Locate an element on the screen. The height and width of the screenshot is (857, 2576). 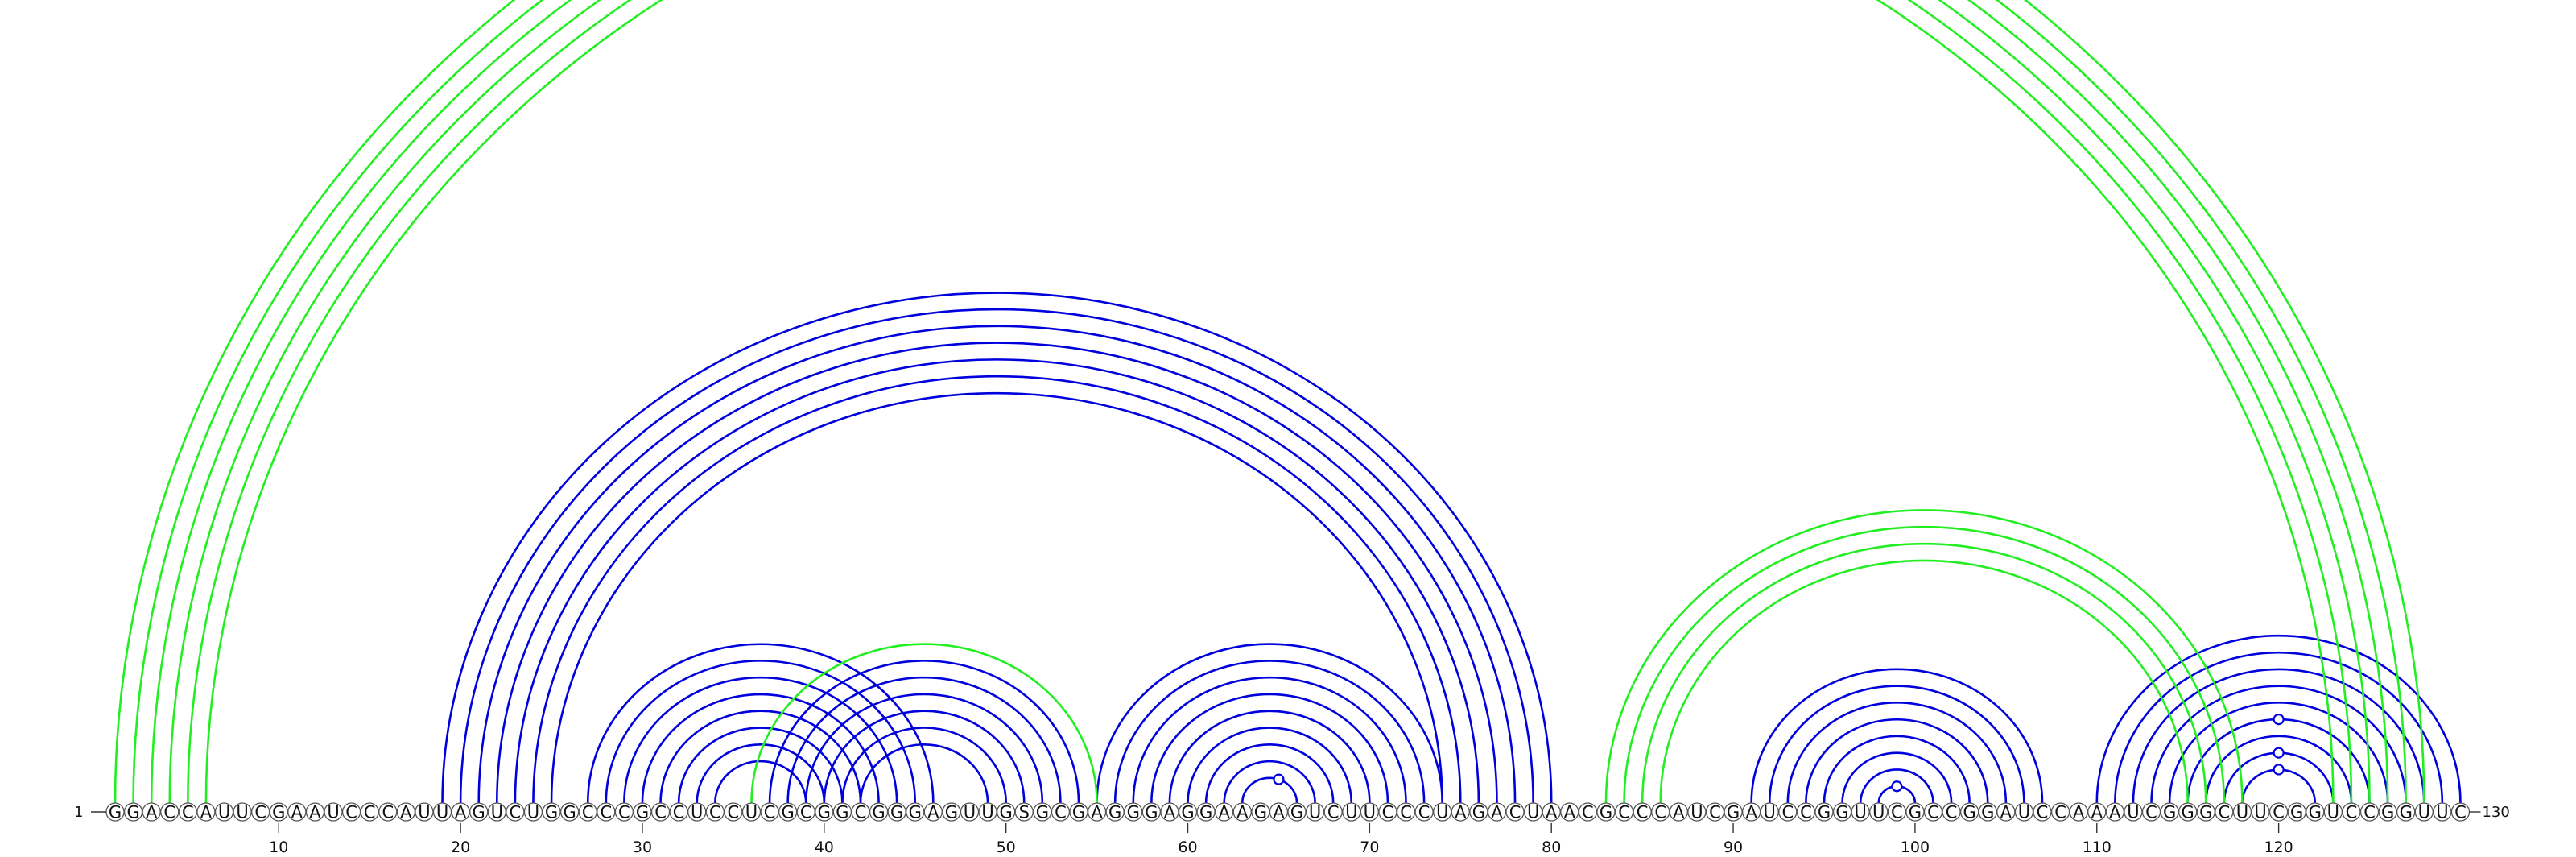
tick-label: 90 is located at coordinates (1733, 847).